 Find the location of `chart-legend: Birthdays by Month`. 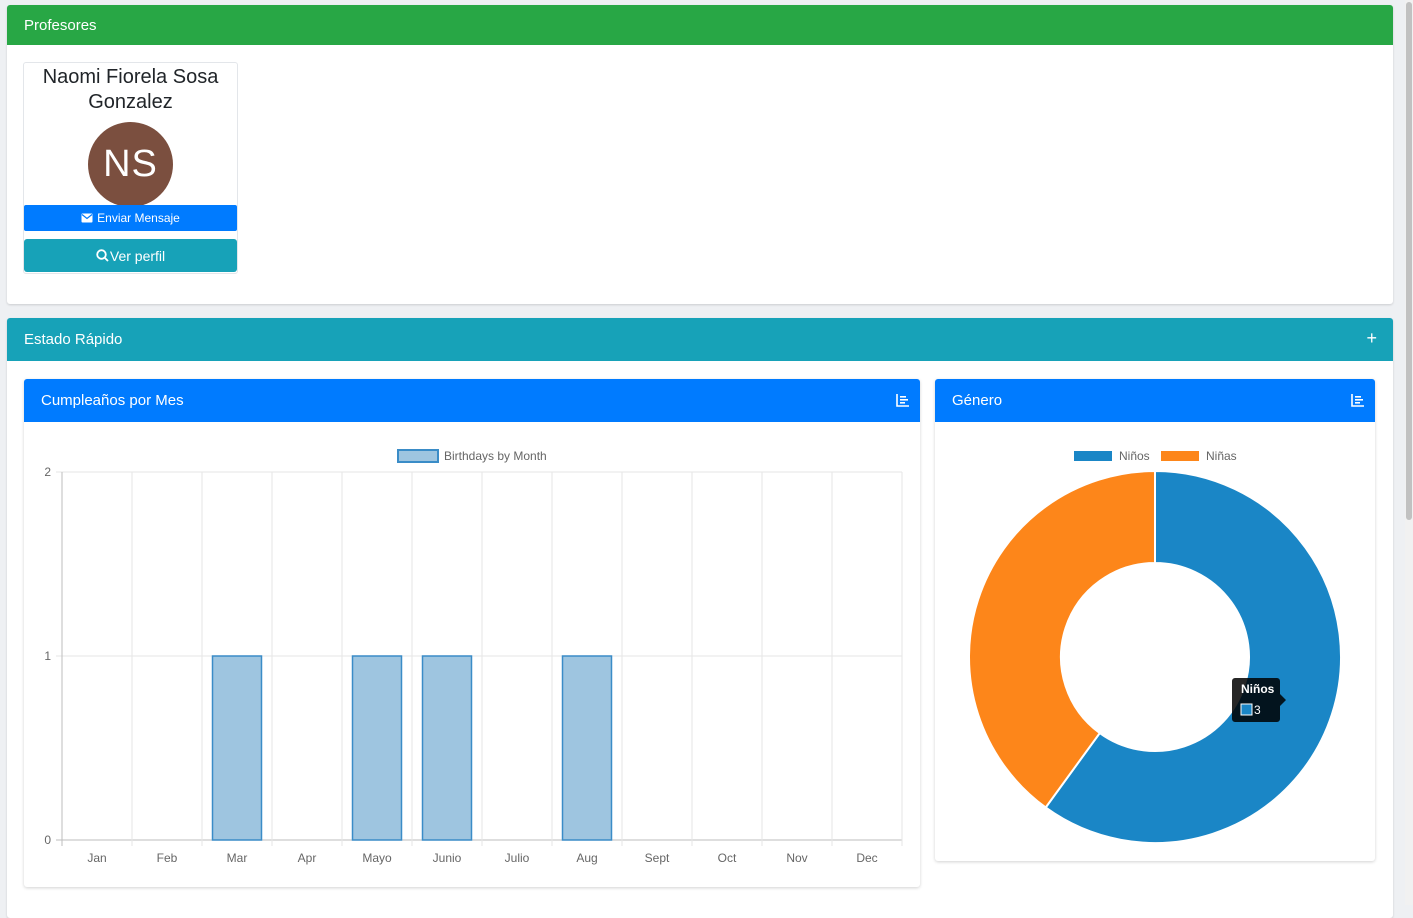

chart-legend: Birthdays by Month is located at coordinates (472, 456).